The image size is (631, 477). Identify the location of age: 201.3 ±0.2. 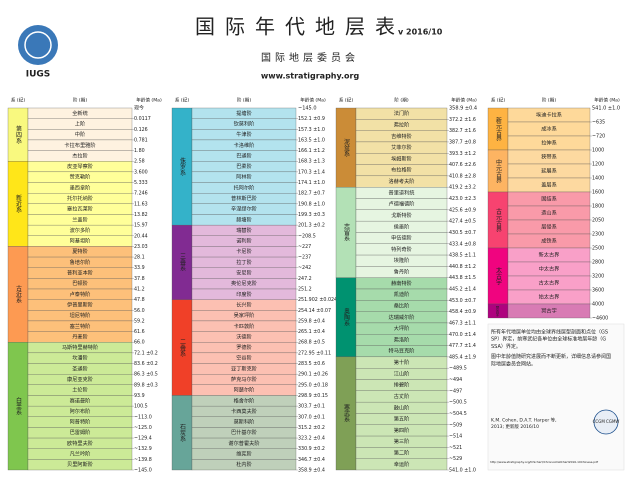
(311, 226).